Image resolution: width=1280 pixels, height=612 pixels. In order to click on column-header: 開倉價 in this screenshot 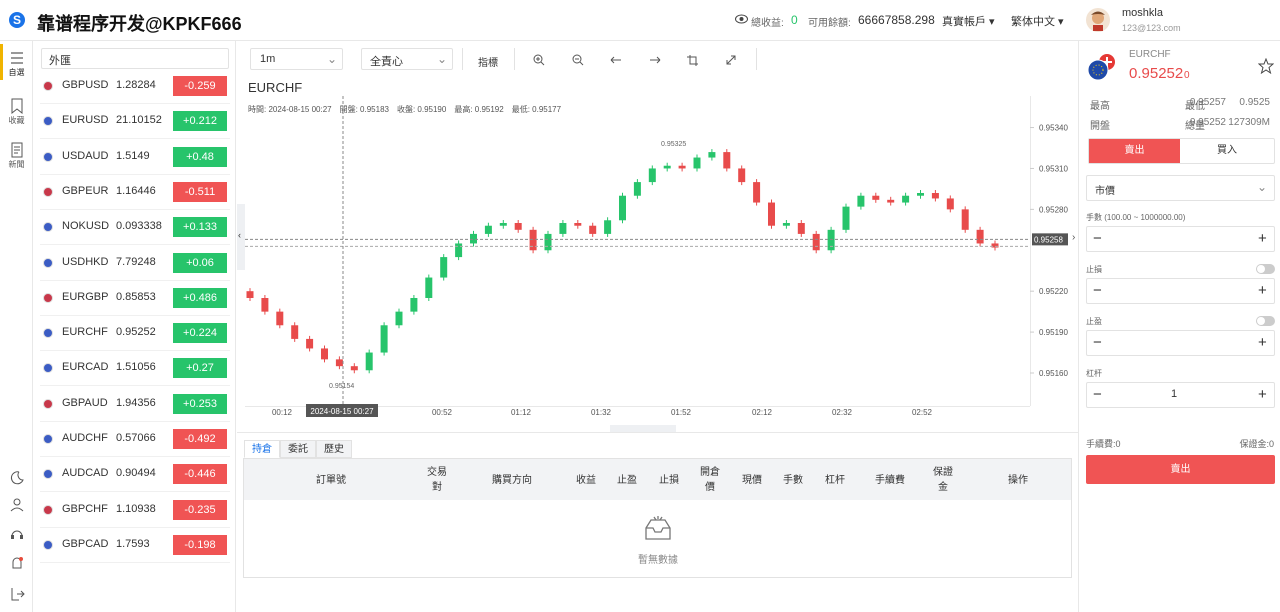, I will do `click(710, 480)`.